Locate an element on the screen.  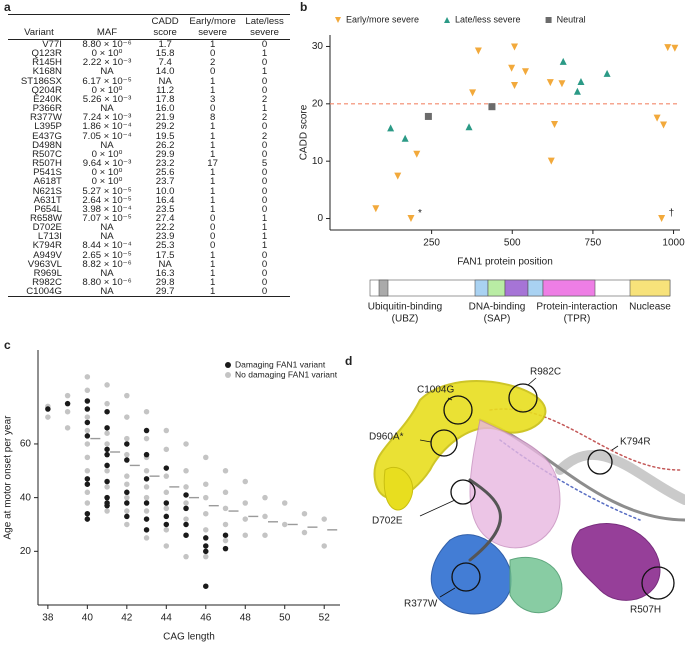
table-cell: 11.2 is located at coordinates (165, 90).